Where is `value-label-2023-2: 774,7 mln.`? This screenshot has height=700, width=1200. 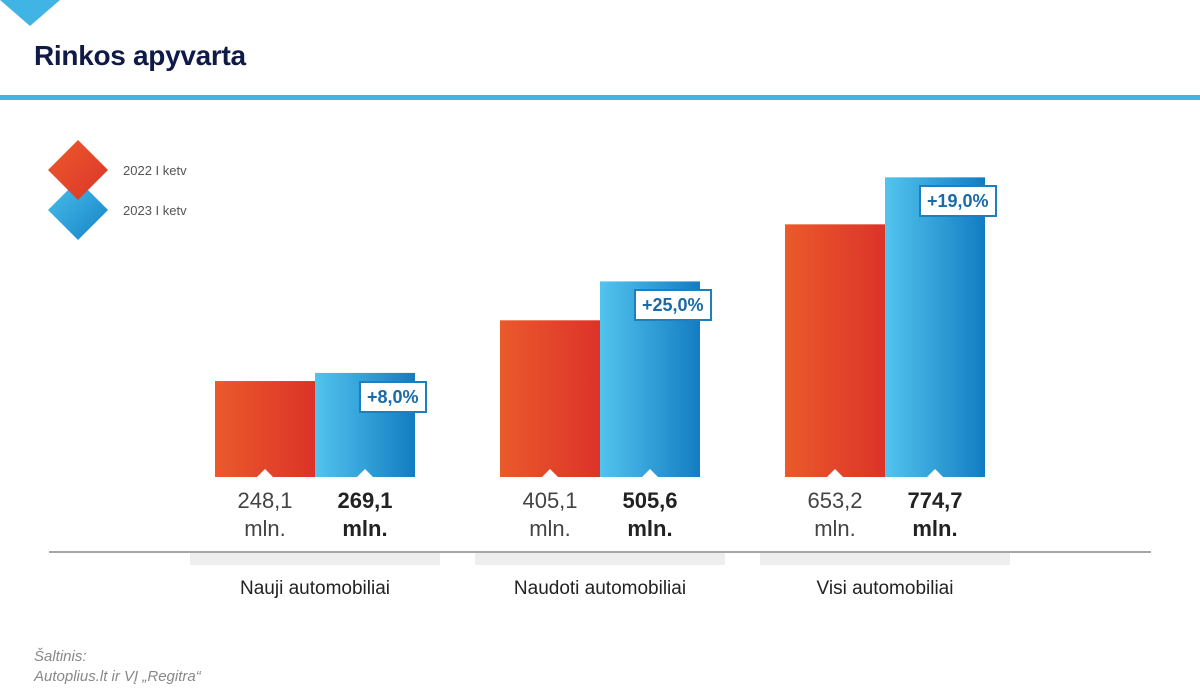 value-label-2023-2: 774,7 mln. is located at coordinates (935, 515).